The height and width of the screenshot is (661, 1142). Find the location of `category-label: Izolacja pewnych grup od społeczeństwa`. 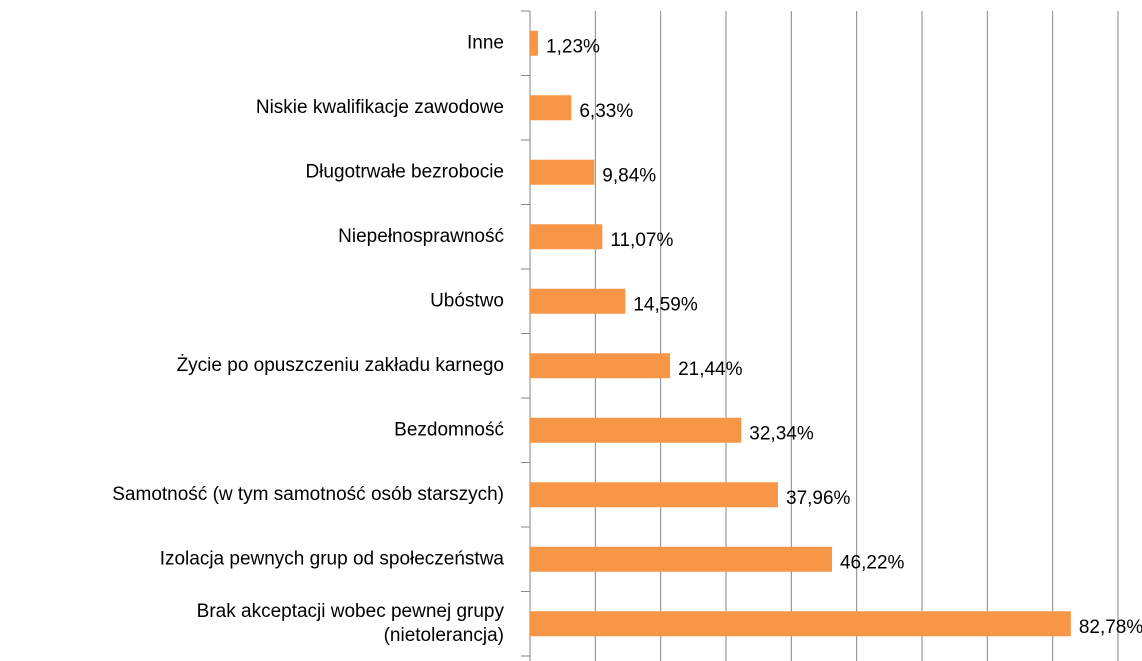

category-label: Izolacja pewnych grup od społeczeństwa is located at coordinates (332, 558).